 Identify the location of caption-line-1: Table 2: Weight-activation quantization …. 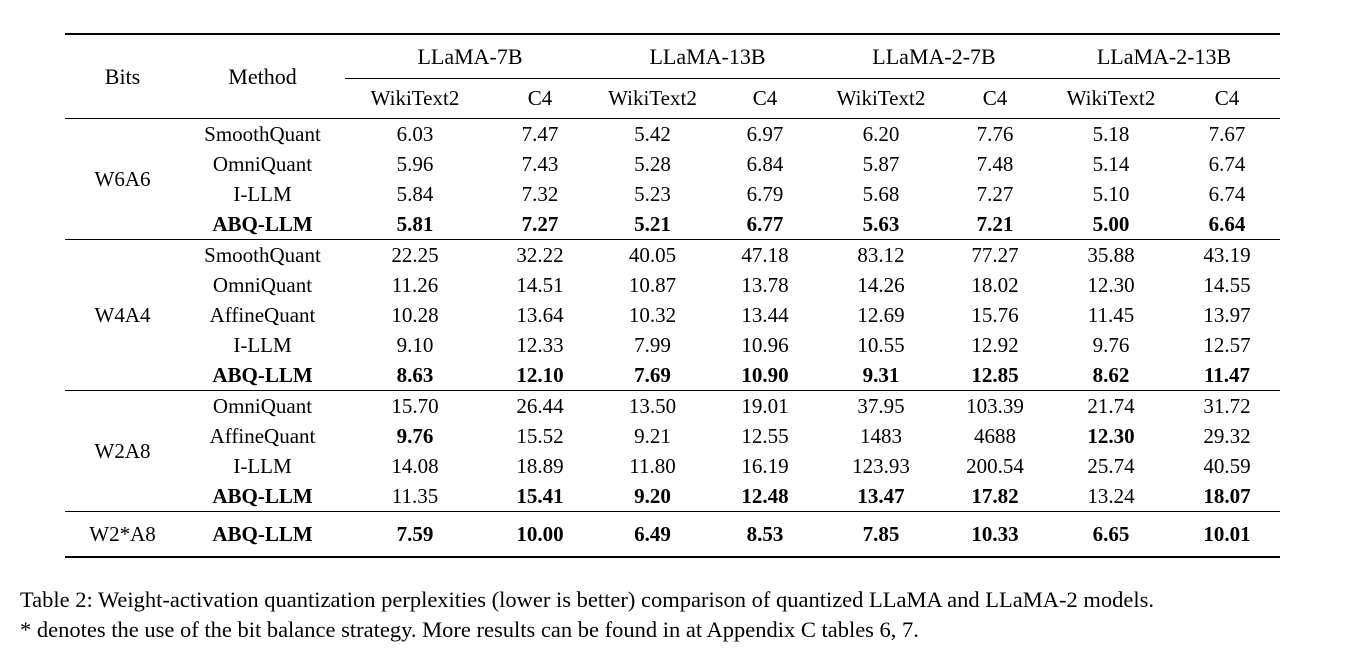
(587, 599).